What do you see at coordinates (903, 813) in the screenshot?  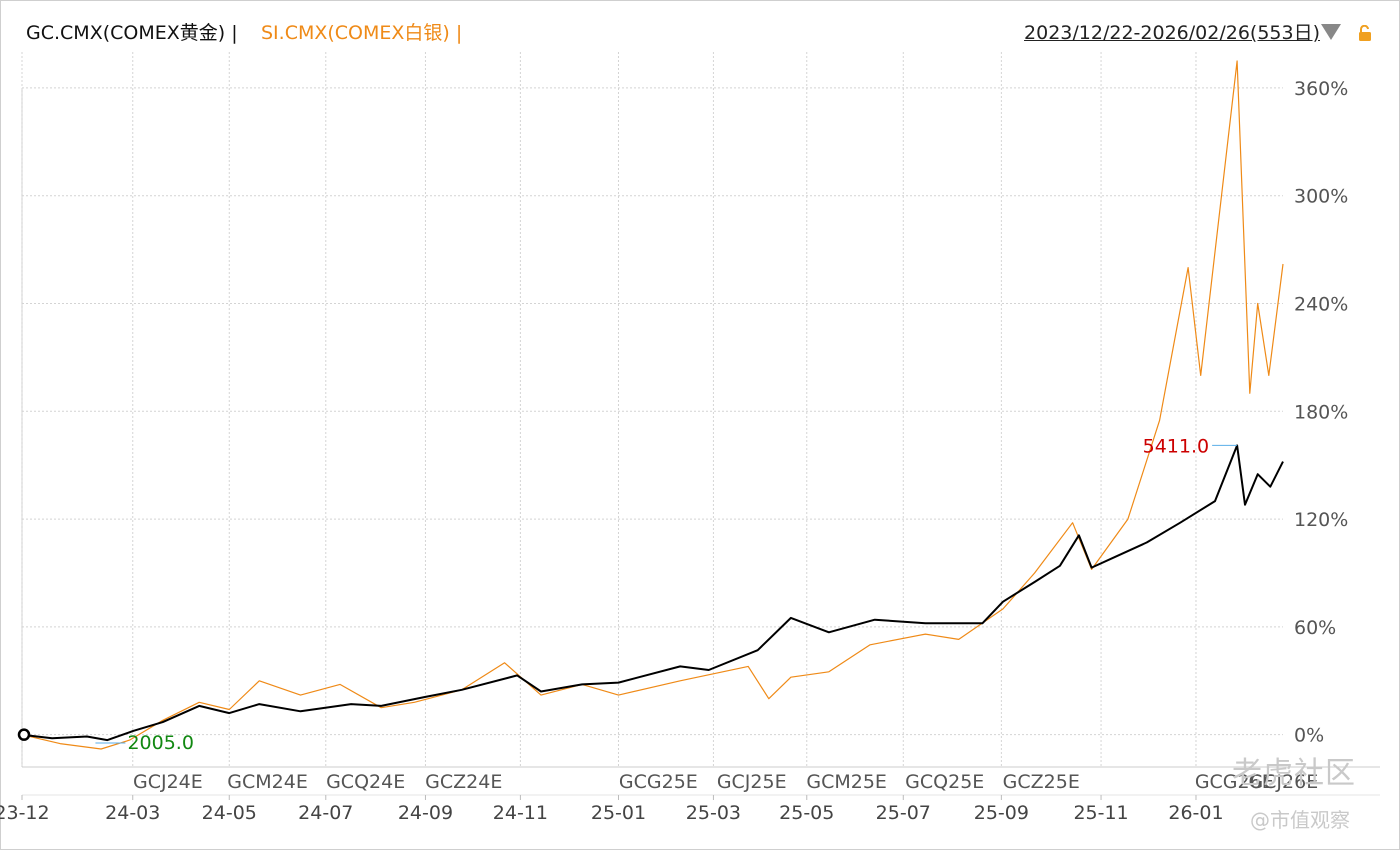 I see `x-tick-label: 25-07` at bounding box center [903, 813].